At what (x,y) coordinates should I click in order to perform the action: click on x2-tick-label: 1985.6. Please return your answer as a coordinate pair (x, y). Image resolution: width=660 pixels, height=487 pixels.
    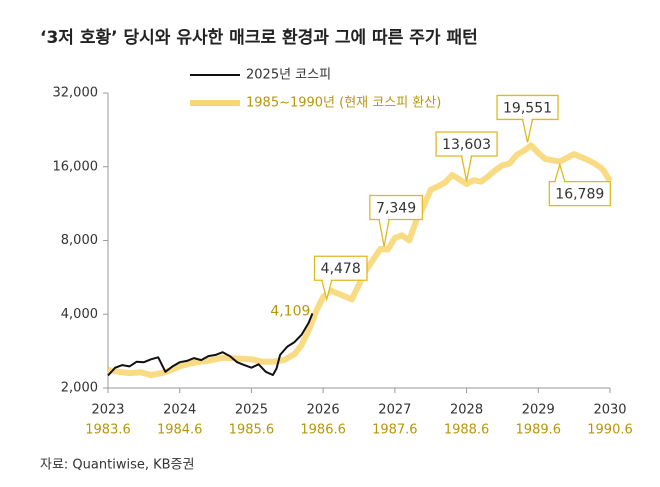
    Looking at the image, I should click on (252, 430).